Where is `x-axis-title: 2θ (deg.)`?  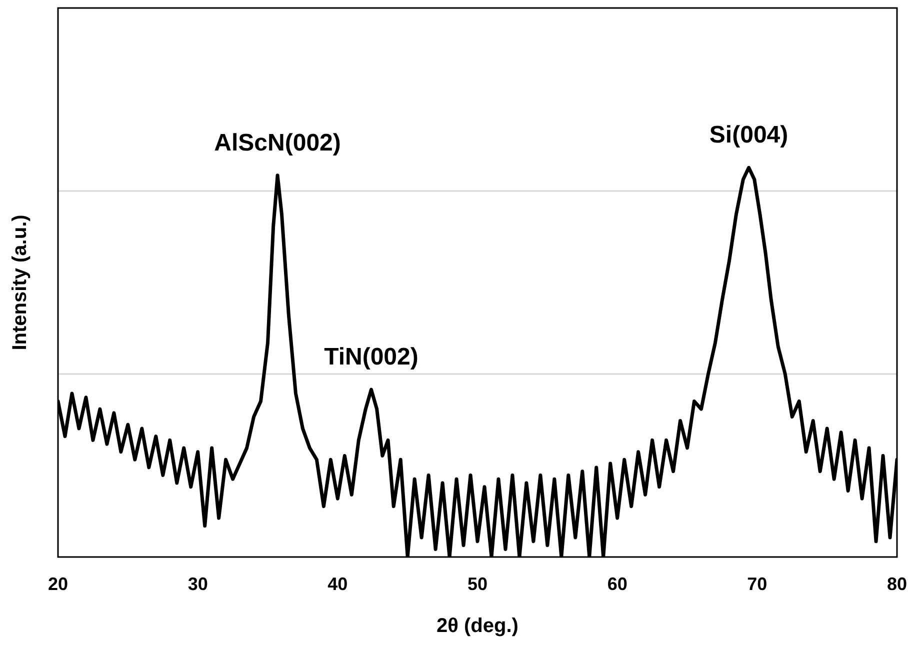
x-axis-title: 2θ (deg.) is located at coordinates (477, 626).